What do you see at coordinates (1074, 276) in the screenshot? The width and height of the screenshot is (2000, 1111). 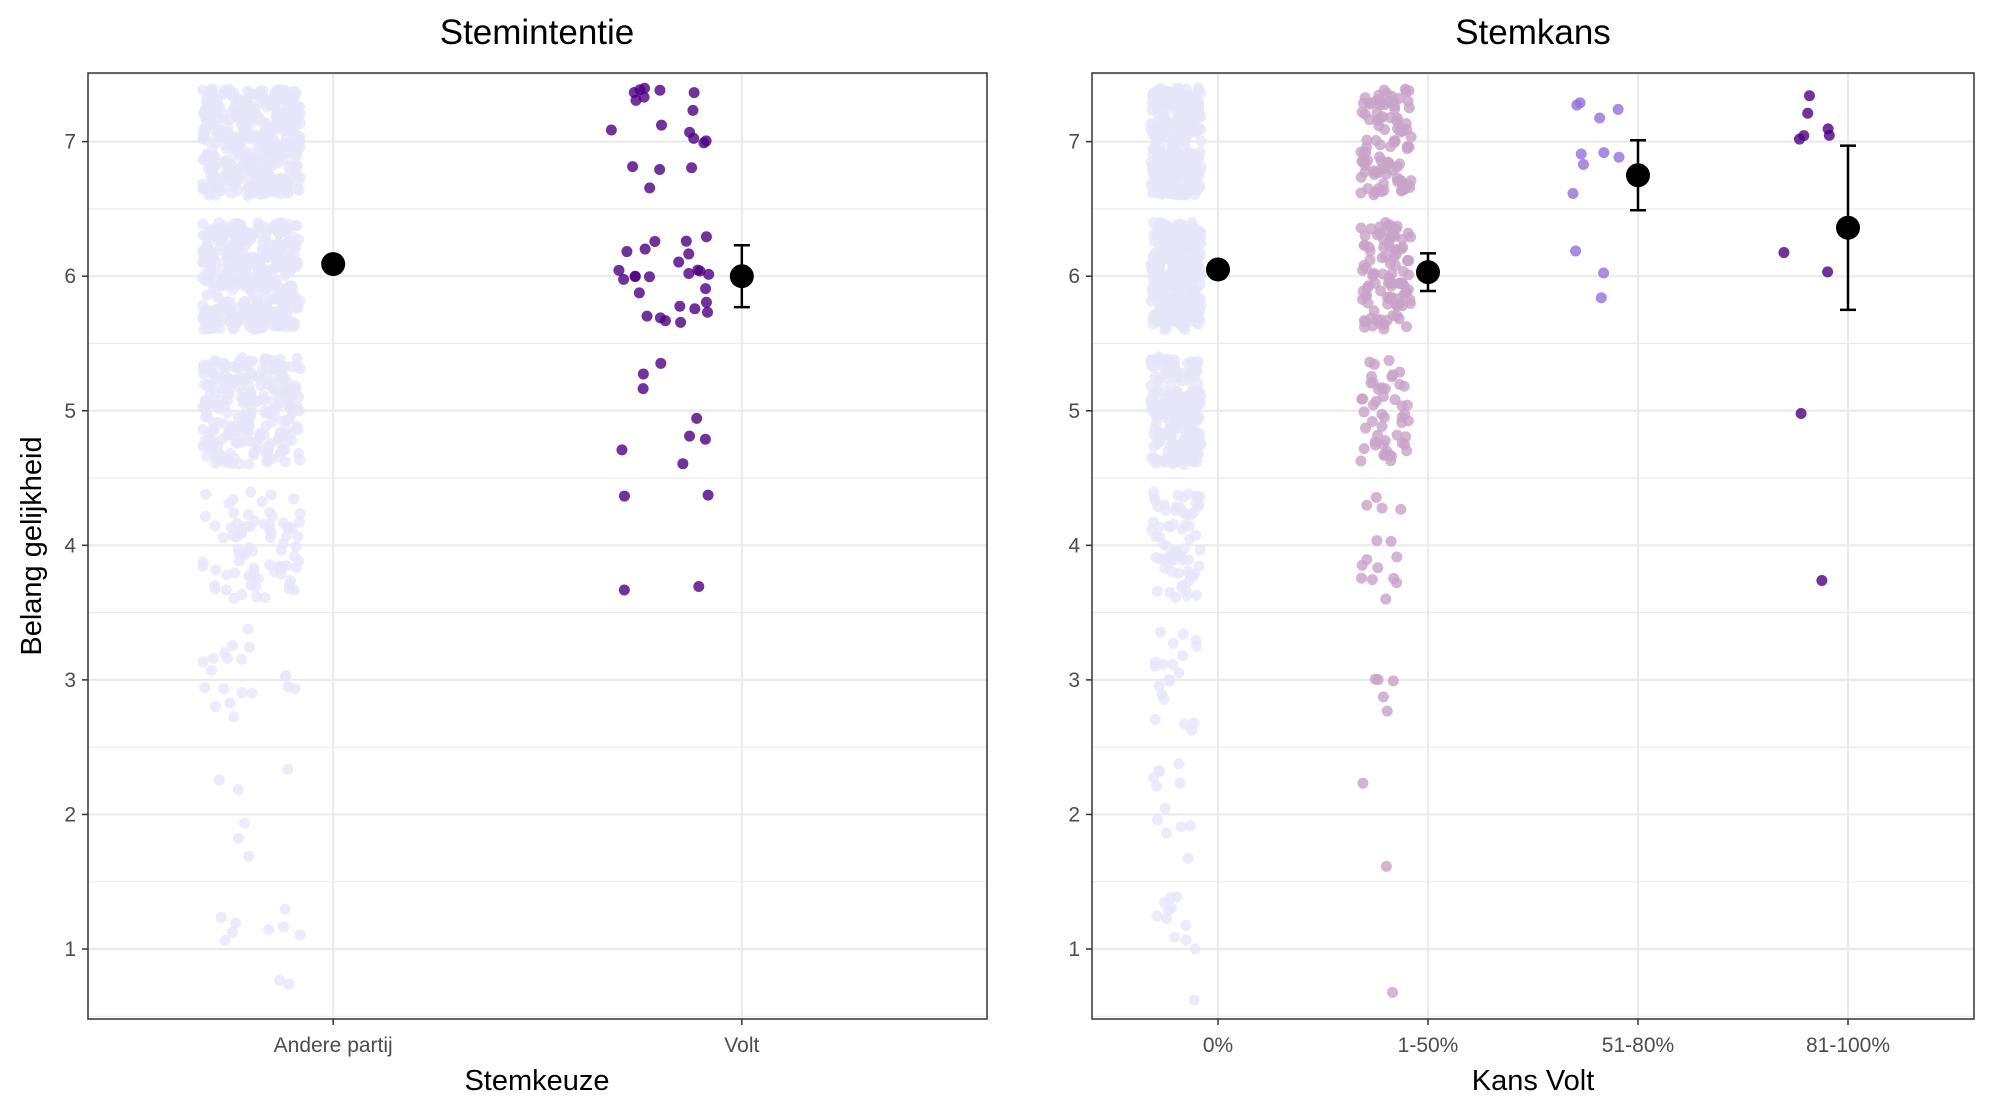 I see `y-tick-label: 6` at bounding box center [1074, 276].